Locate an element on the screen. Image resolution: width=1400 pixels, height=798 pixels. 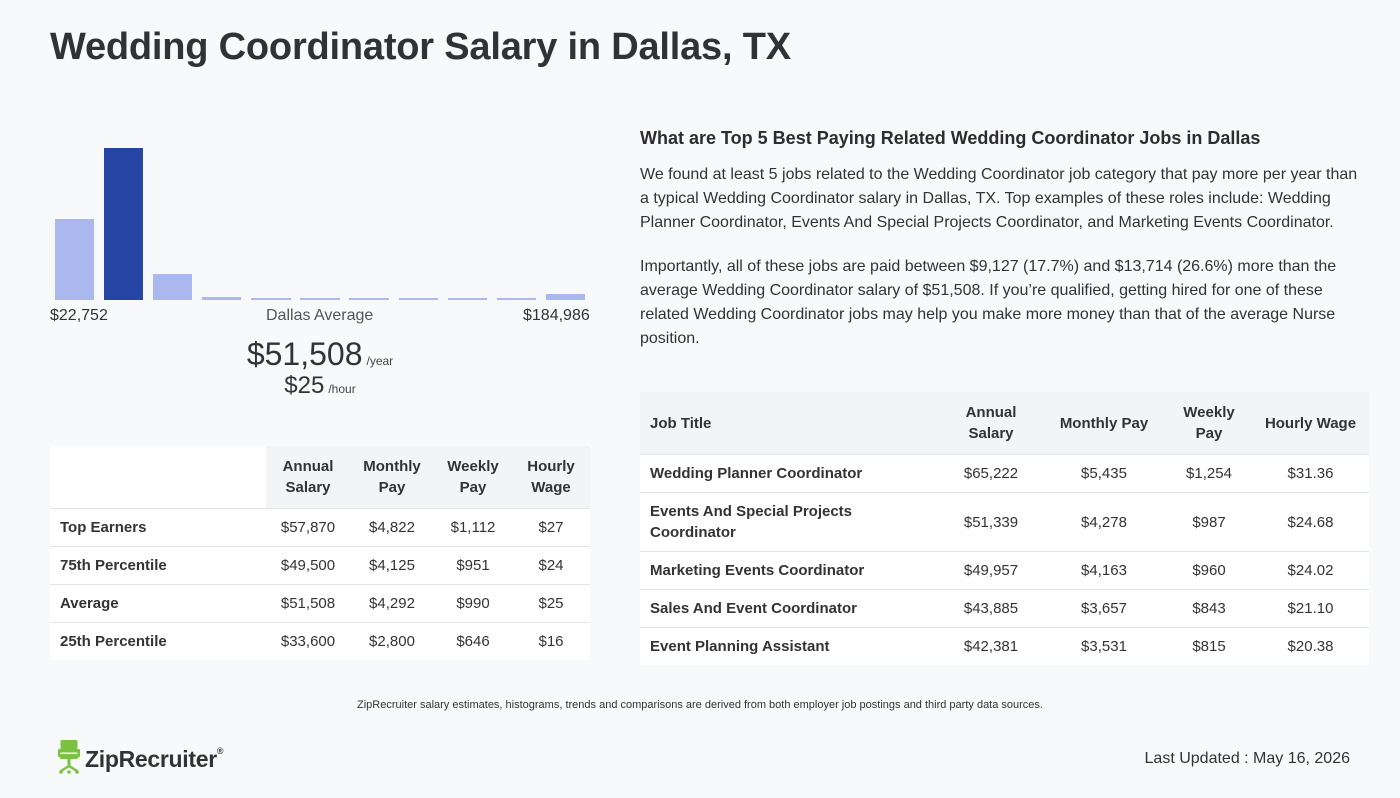
annual-cell: $49,957 is located at coordinates (991, 570).